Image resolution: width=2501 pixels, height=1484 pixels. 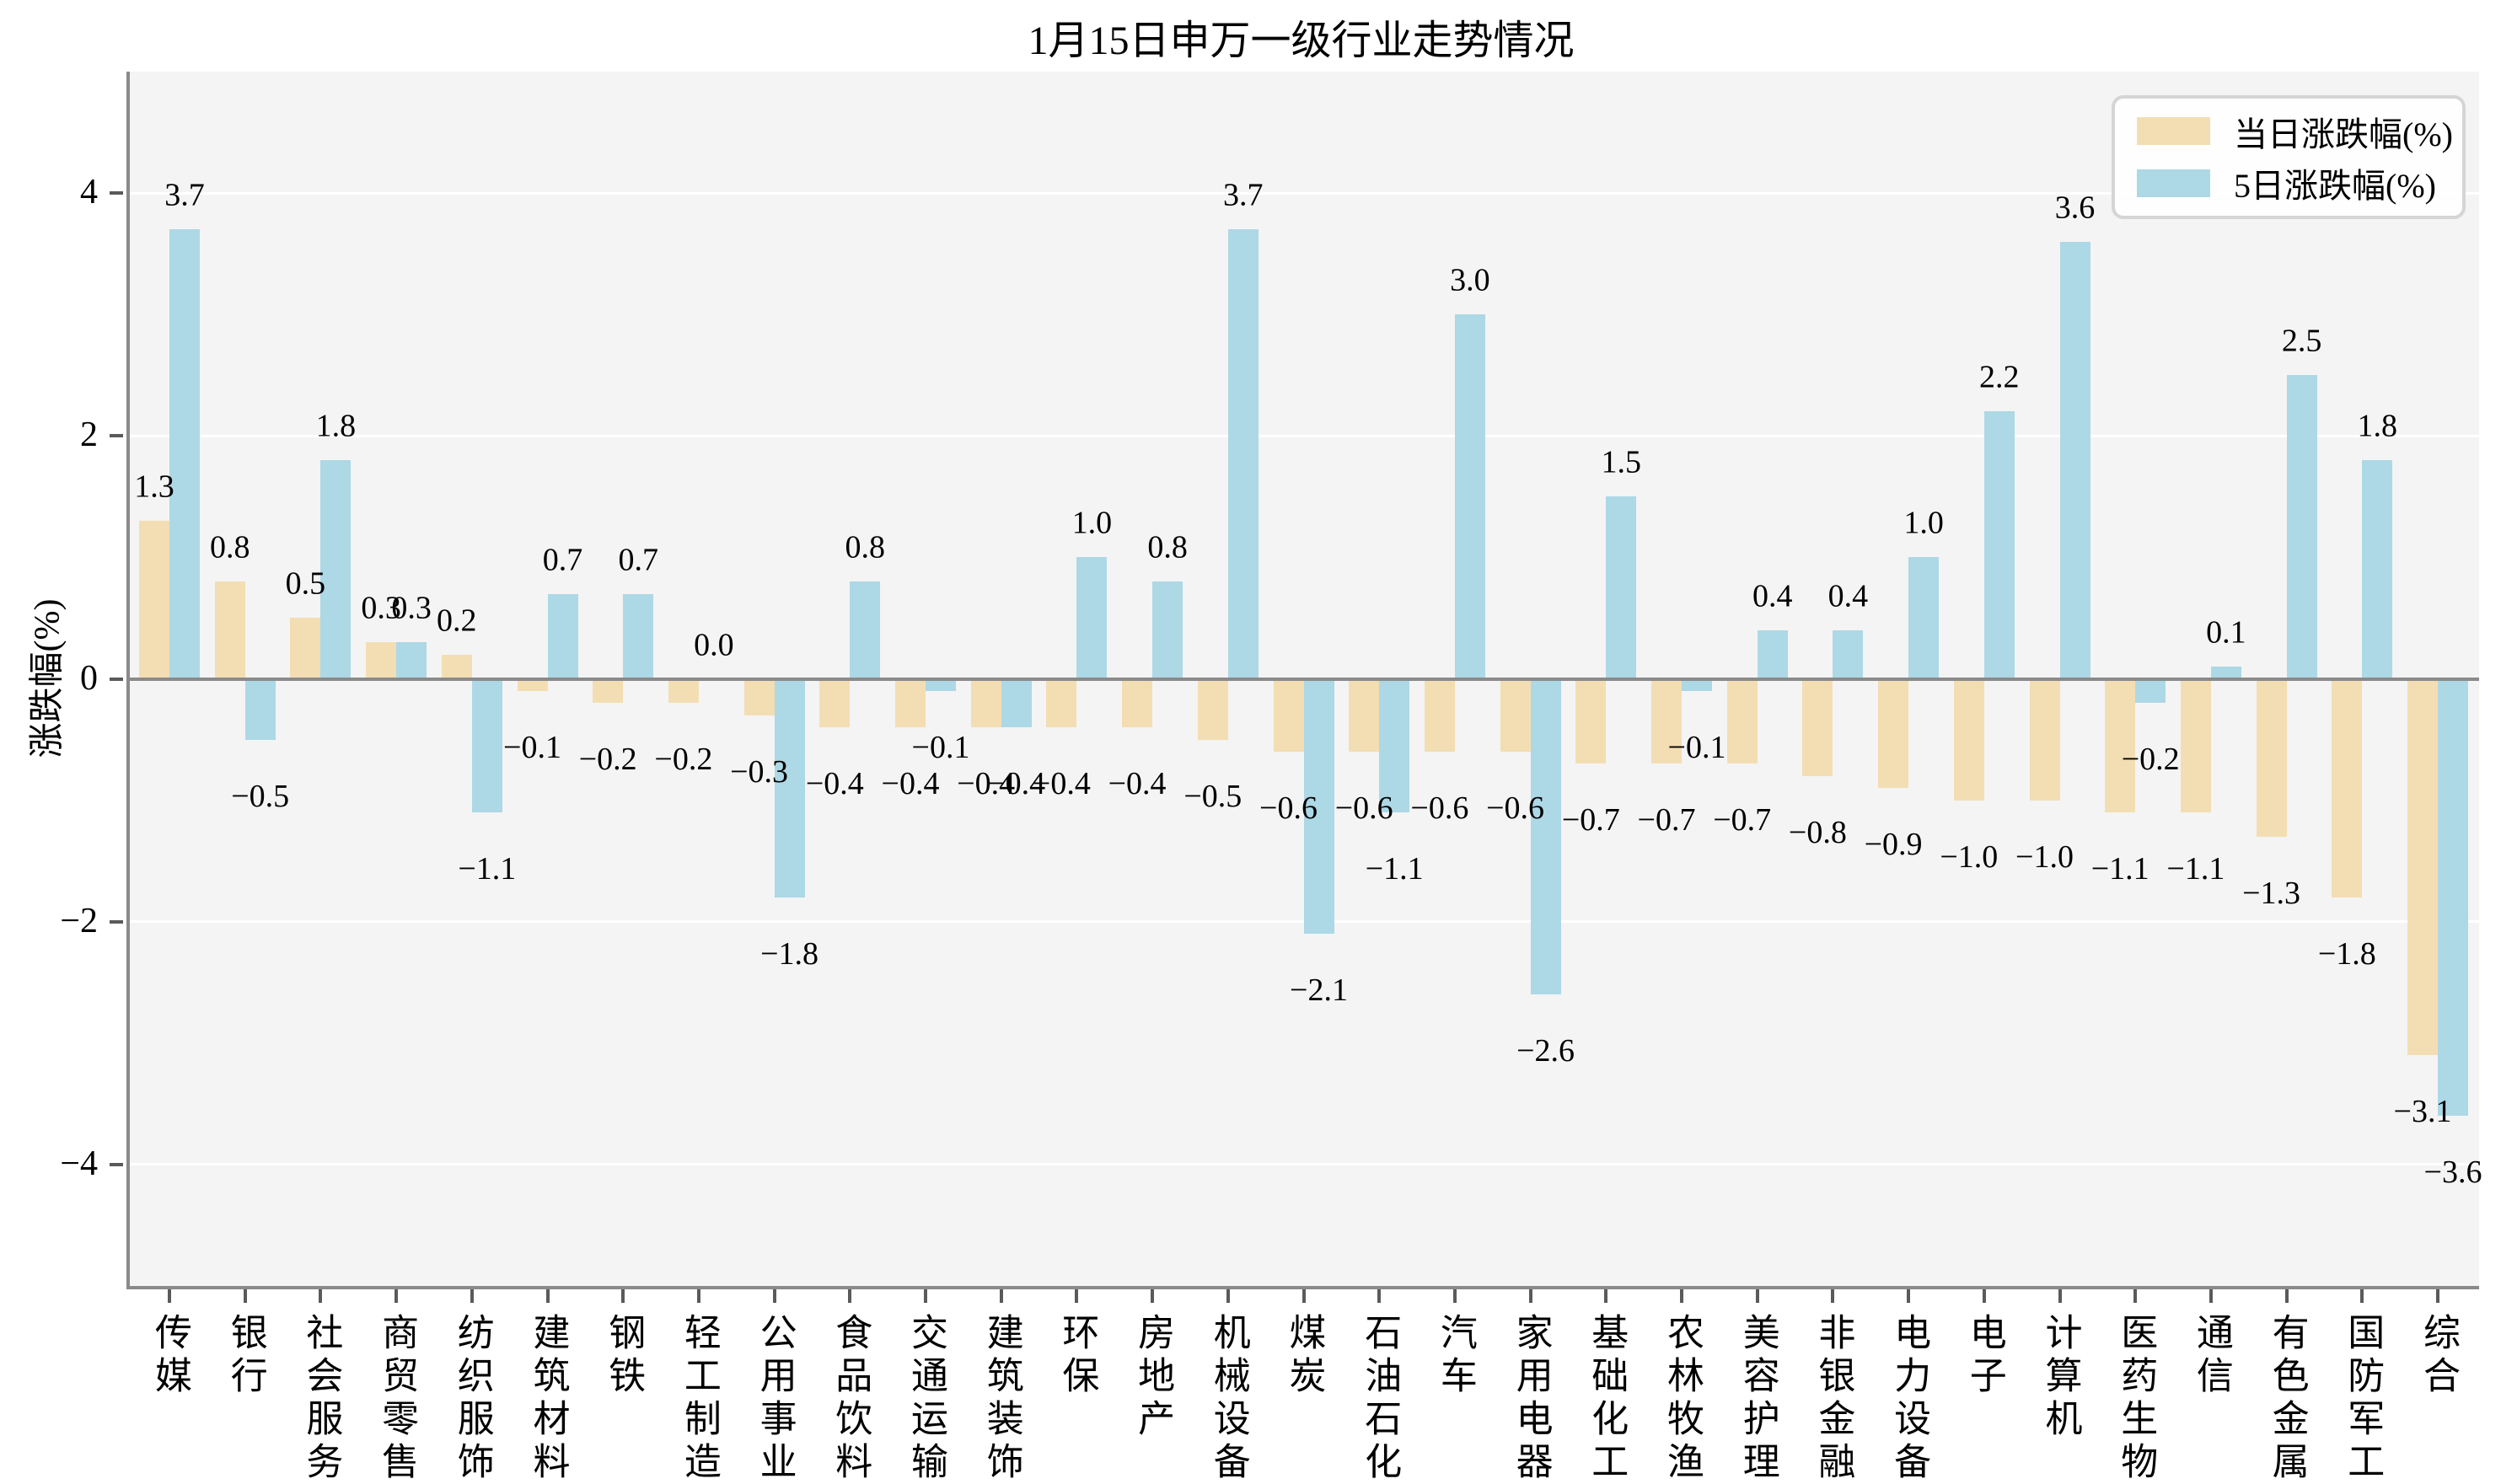 I want to click on category-label: 传媒, so click(x=170, y=1356).